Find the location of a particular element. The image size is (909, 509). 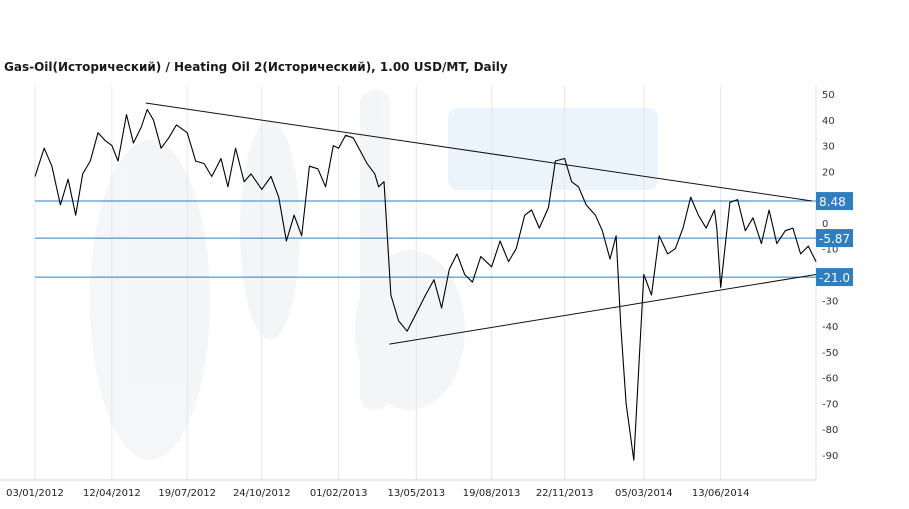

y-tick-label: -60 is located at coordinates (830, 379).